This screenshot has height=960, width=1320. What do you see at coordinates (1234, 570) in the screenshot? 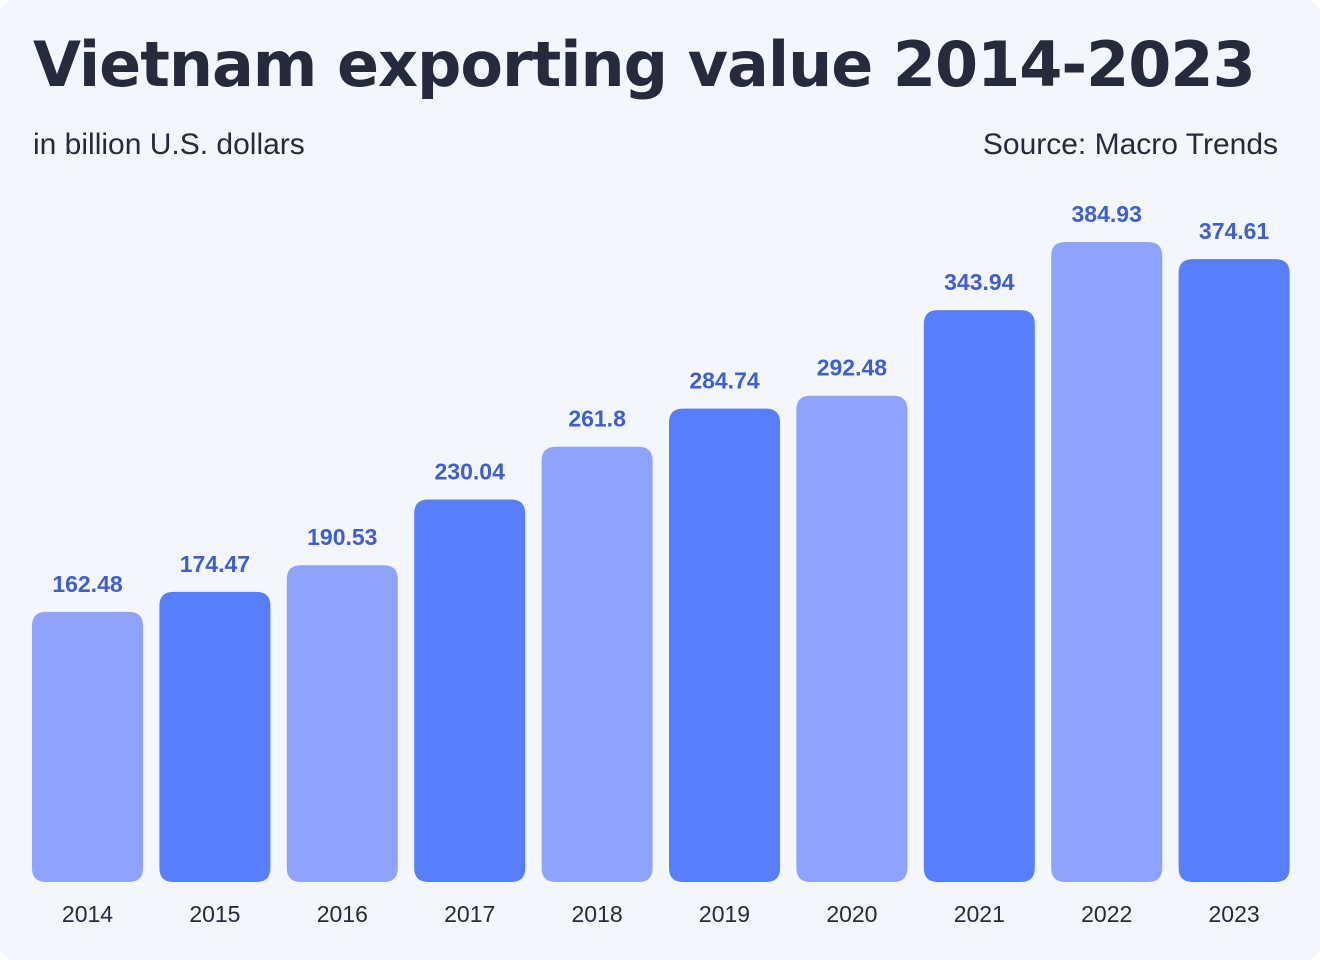
I see `bar-2023` at bounding box center [1234, 570].